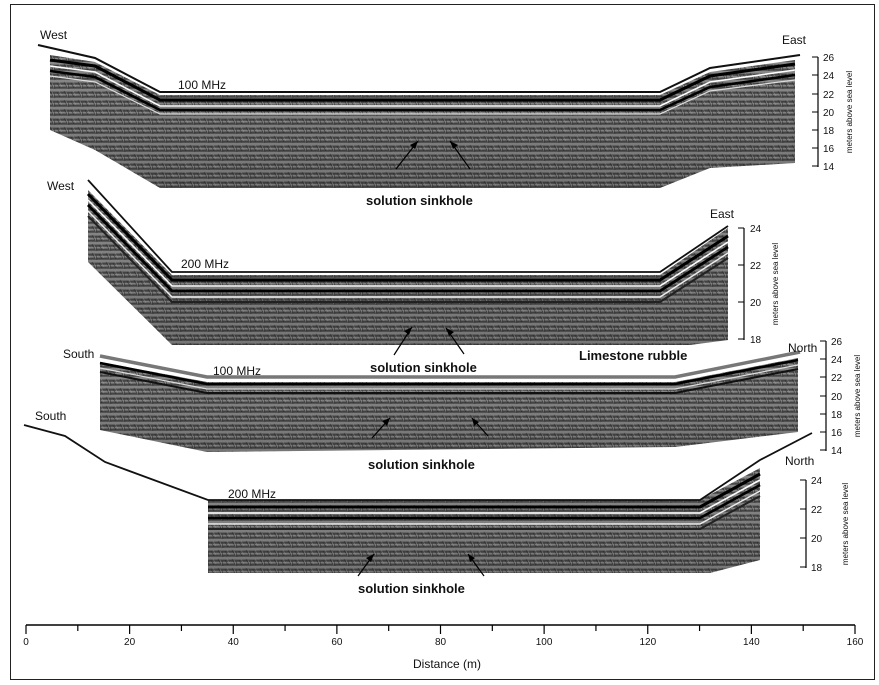 The width and height of the screenshot is (879, 685). I want to click on profile-1-left-label: West, so click(54, 35).